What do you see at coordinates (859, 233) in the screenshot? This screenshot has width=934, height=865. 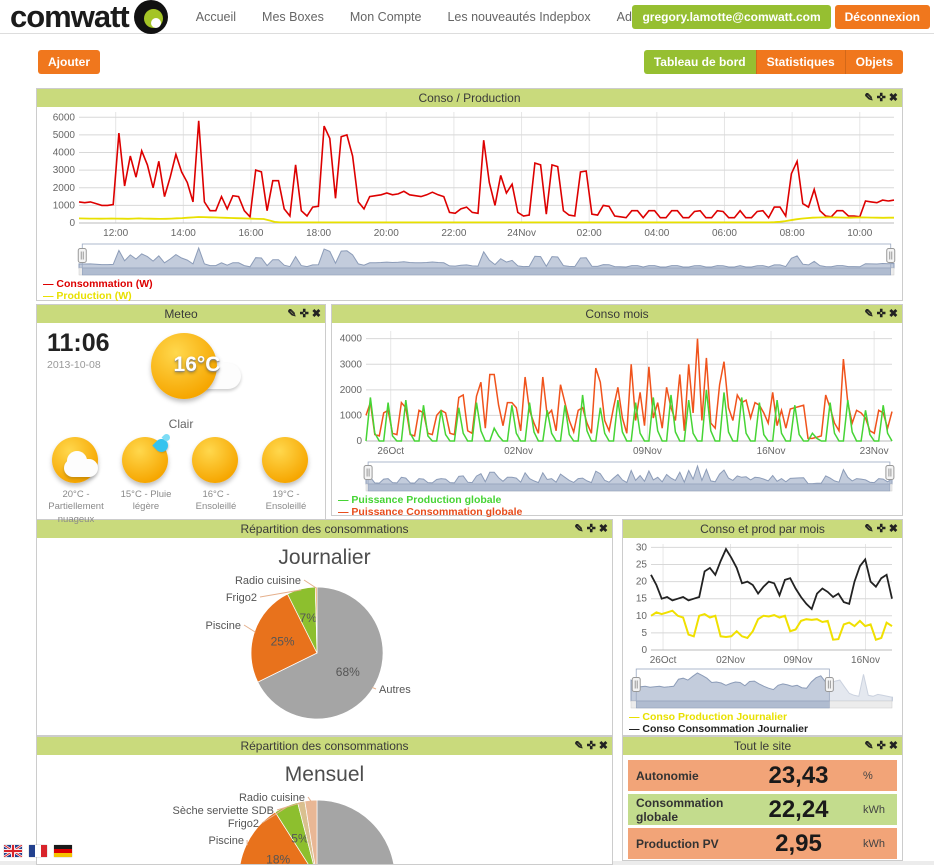 I see `svg-text: 10:00` at bounding box center [859, 233].